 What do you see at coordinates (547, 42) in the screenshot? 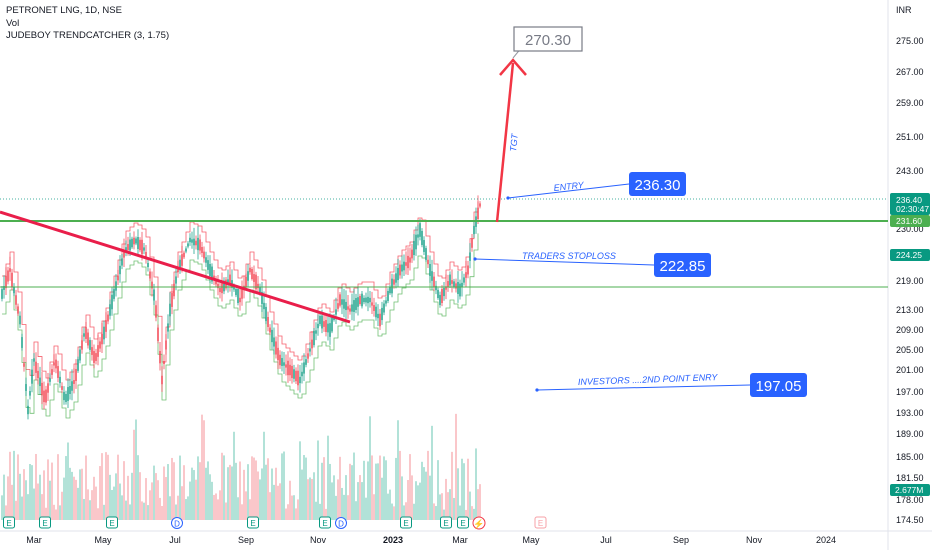
I see `target-callout: 270.30` at bounding box center [547, 42].